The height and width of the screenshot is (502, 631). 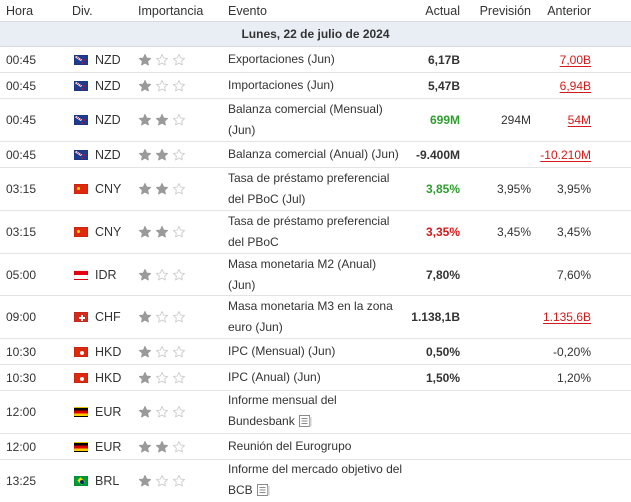 I want to click on table-row: 00:45 NZD Exportaciones (Jun) 6,17B 7,00B, so click(x=315, y=60).